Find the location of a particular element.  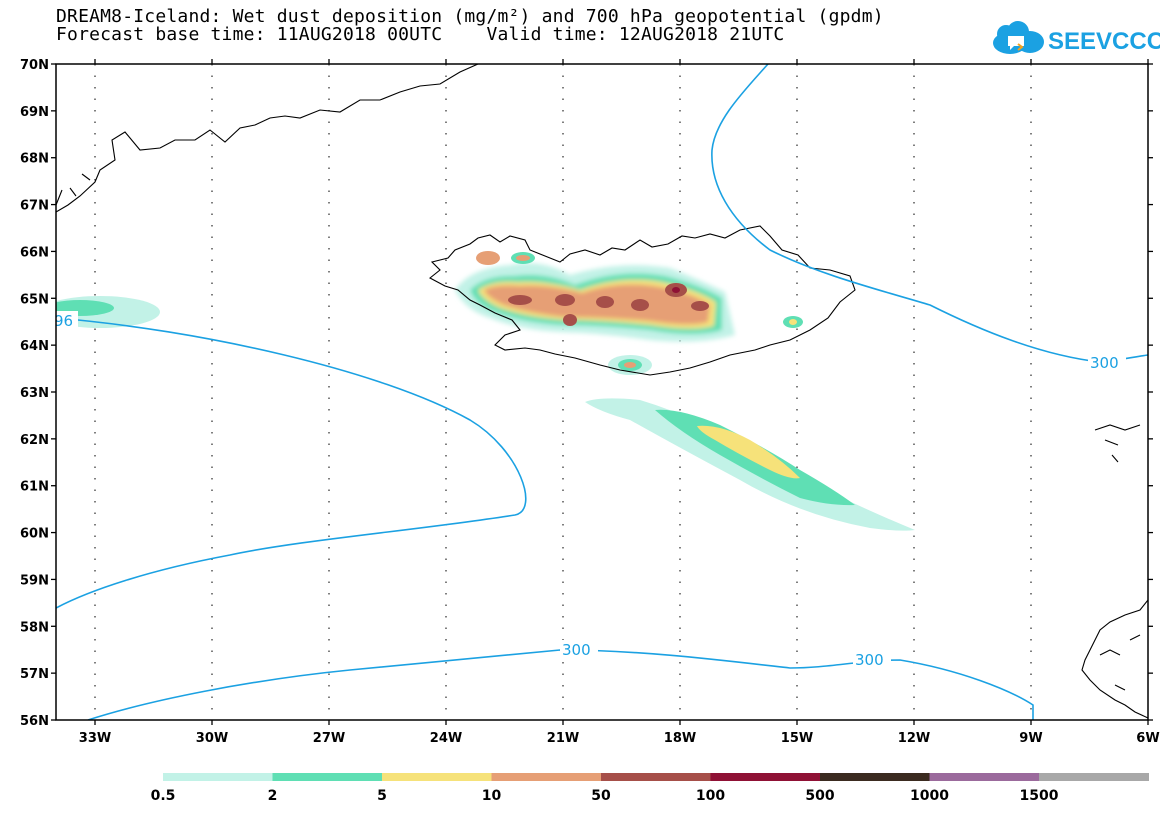

contour-label: 96 is located at coordinates (63, 321).